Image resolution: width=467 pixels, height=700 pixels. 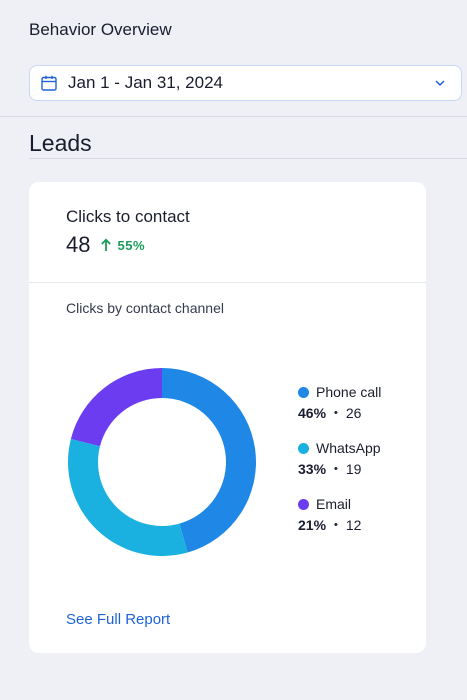 I want to click on legend-item-email: Email 21% • 12, so click(x=339, y=514).